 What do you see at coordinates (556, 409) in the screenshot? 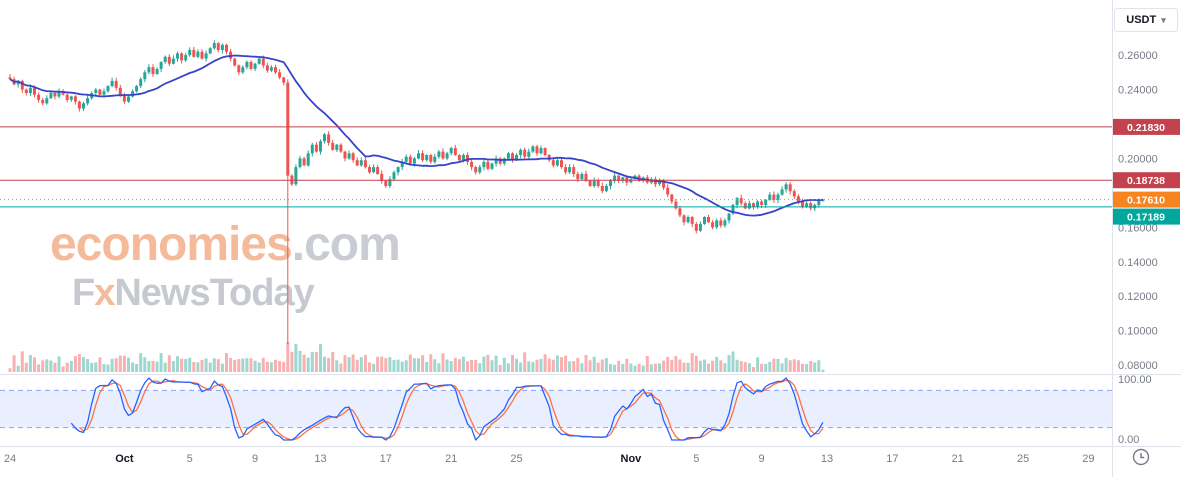
I see `stoch-band` at bounding box center [556, 409].